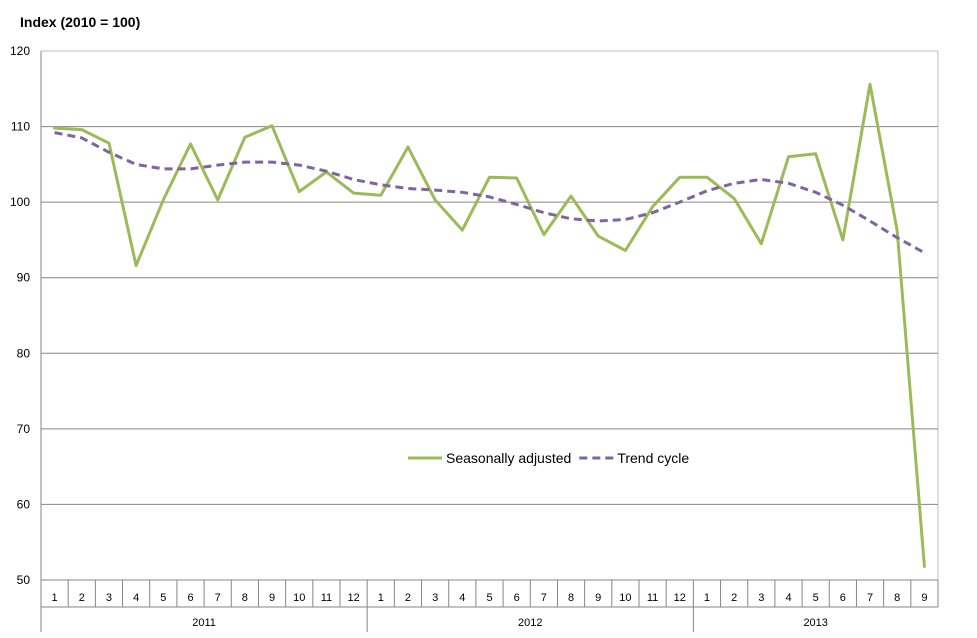  What do you see at coordinates (24, 353) in the screenshot?
I see `y-tick-label: 80` at bounding box center [24, 353].